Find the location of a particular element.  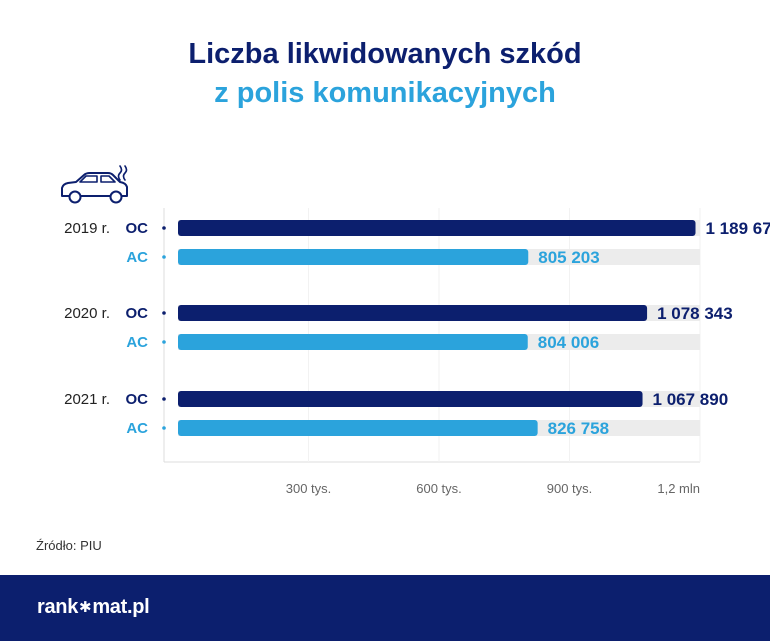

x-tick-label: 600 tys. is located at coordinates (439, 488).